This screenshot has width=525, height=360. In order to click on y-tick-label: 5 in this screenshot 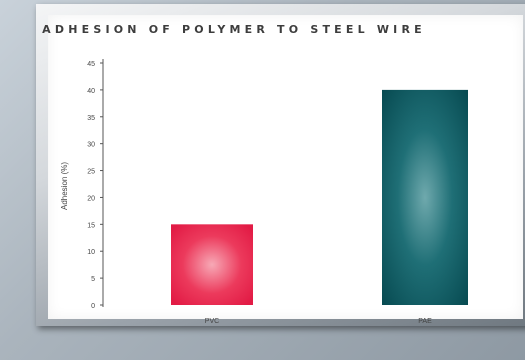, I will do `click(93, 279)`.